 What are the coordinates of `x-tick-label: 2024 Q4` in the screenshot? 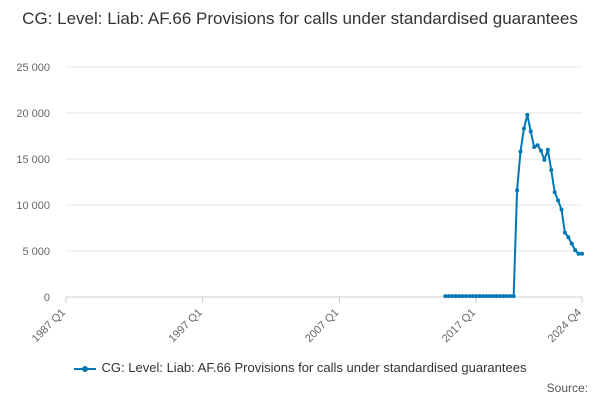 It's located at (565, 326).